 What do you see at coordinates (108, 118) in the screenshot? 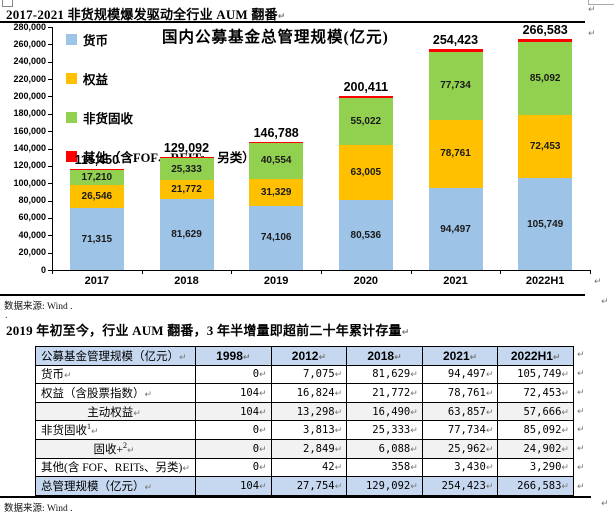
I see `legend-label: 非货固收` at bounding box center [108, 118].